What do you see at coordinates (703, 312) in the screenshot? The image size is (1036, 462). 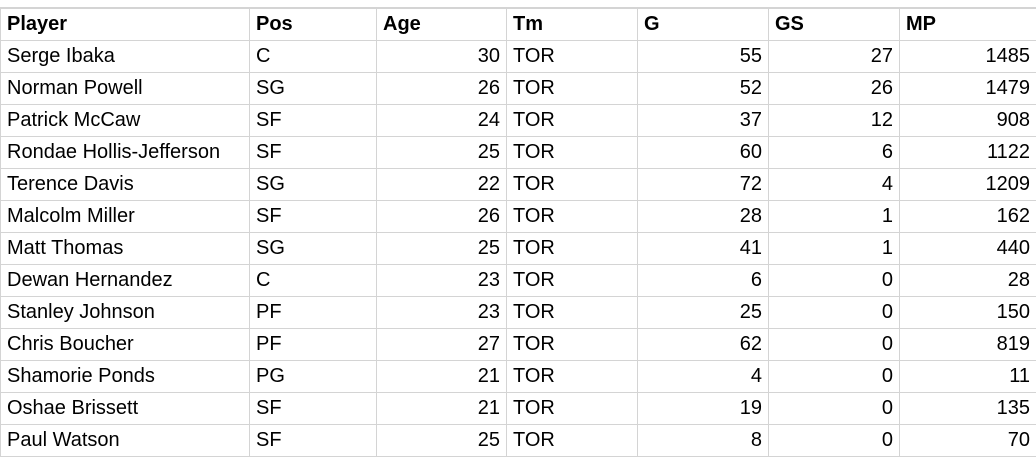 I see `cell-g: 25` at bounding box center [703, 312].